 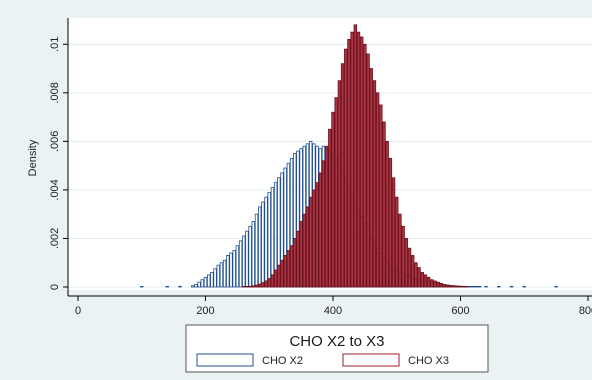 I want to click on y-axis-ticks: .01 .008 .006 .004 .002 0, so click(x=58, y=163).